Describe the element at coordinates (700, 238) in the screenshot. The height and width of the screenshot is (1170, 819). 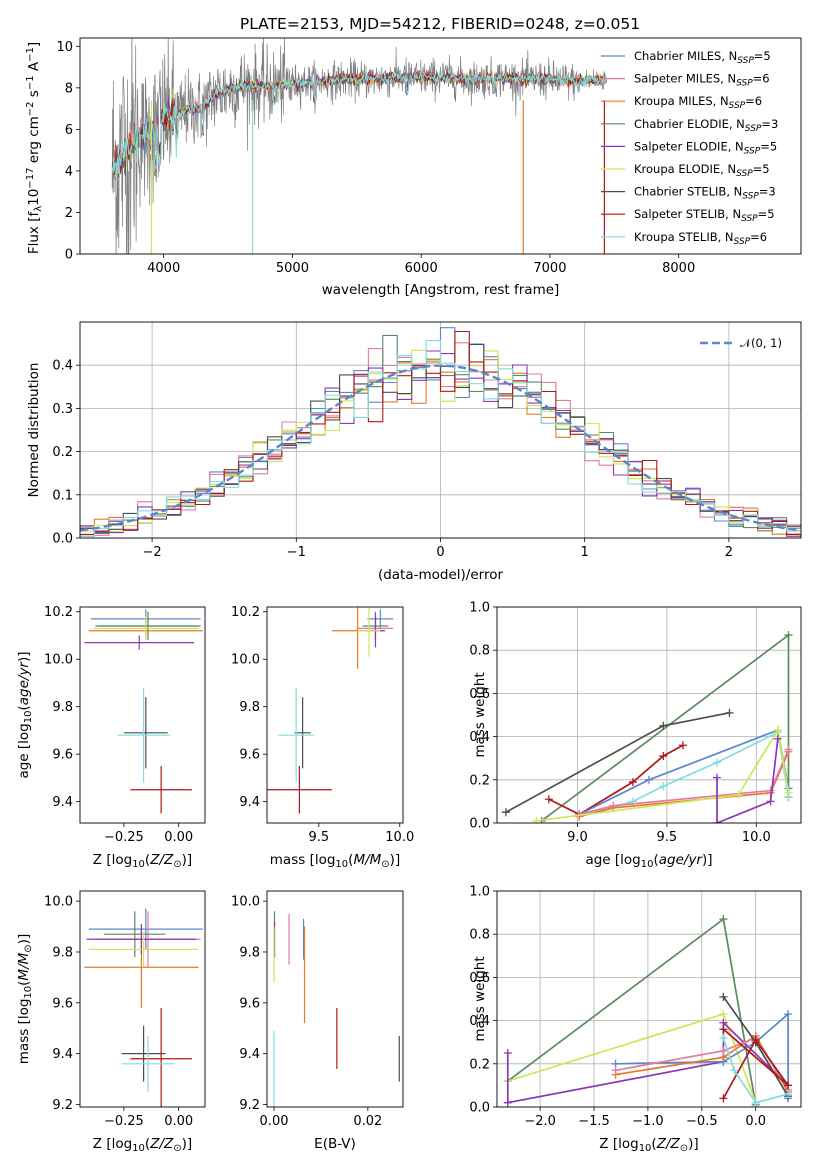
I see `legend-entry: Kroupa STELIB, NSSP=6` at that location.